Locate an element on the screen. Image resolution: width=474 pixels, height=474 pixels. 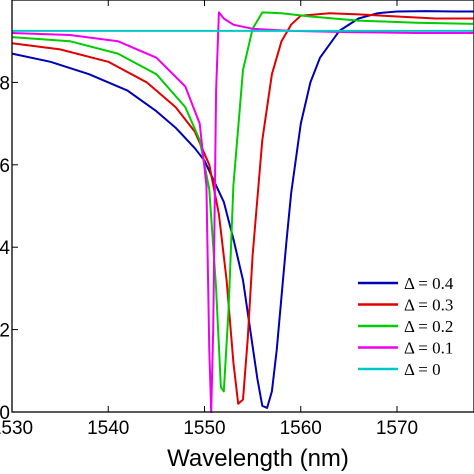
legend-label: Δ = 0 is located at coordinates (422, 369).